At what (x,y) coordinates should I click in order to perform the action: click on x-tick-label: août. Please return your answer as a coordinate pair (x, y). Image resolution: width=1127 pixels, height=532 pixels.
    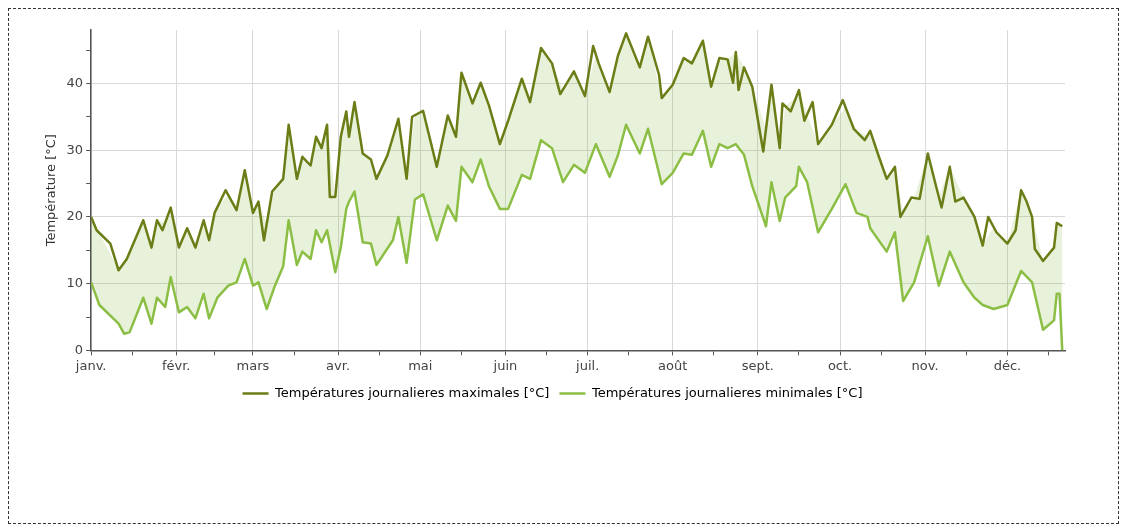
    Looking at the image, I should click on (673, 365).